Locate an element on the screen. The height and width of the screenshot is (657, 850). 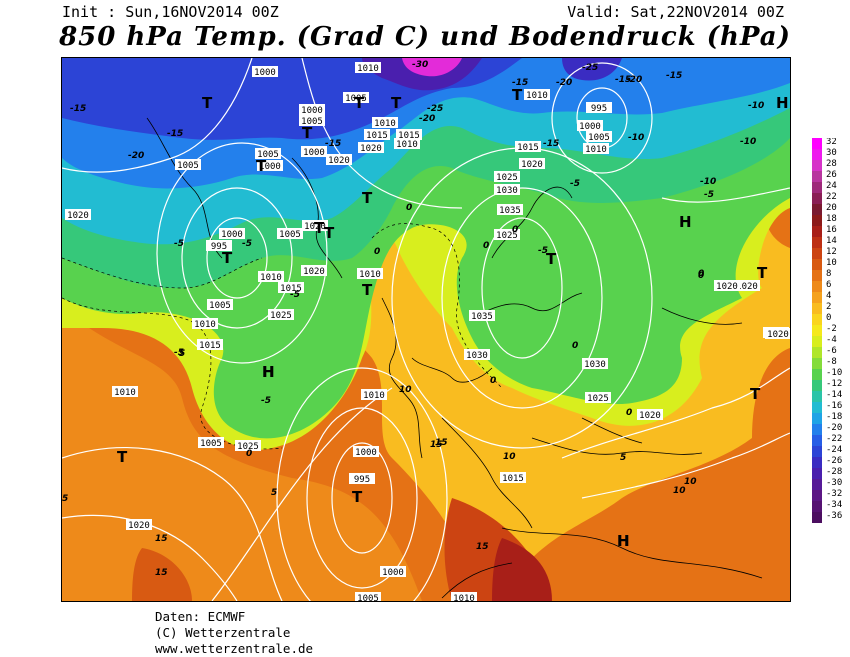
legend-tick: 14 is located at coordinates (831, 241).